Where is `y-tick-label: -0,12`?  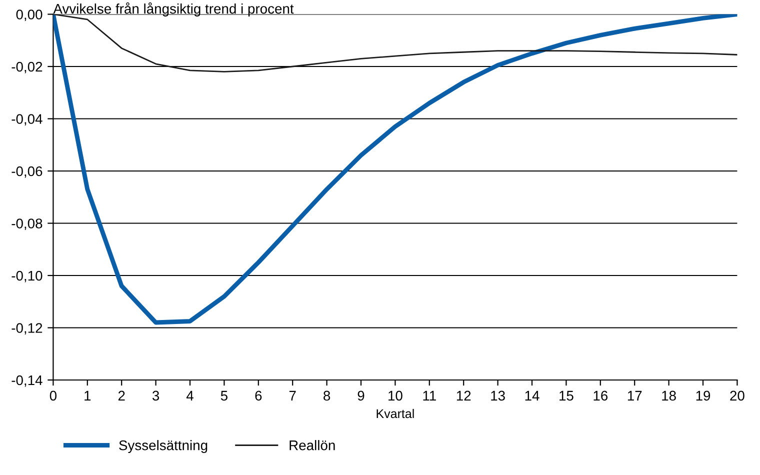
y-tick-label: -0,12 is located at coordinates (27, 329).